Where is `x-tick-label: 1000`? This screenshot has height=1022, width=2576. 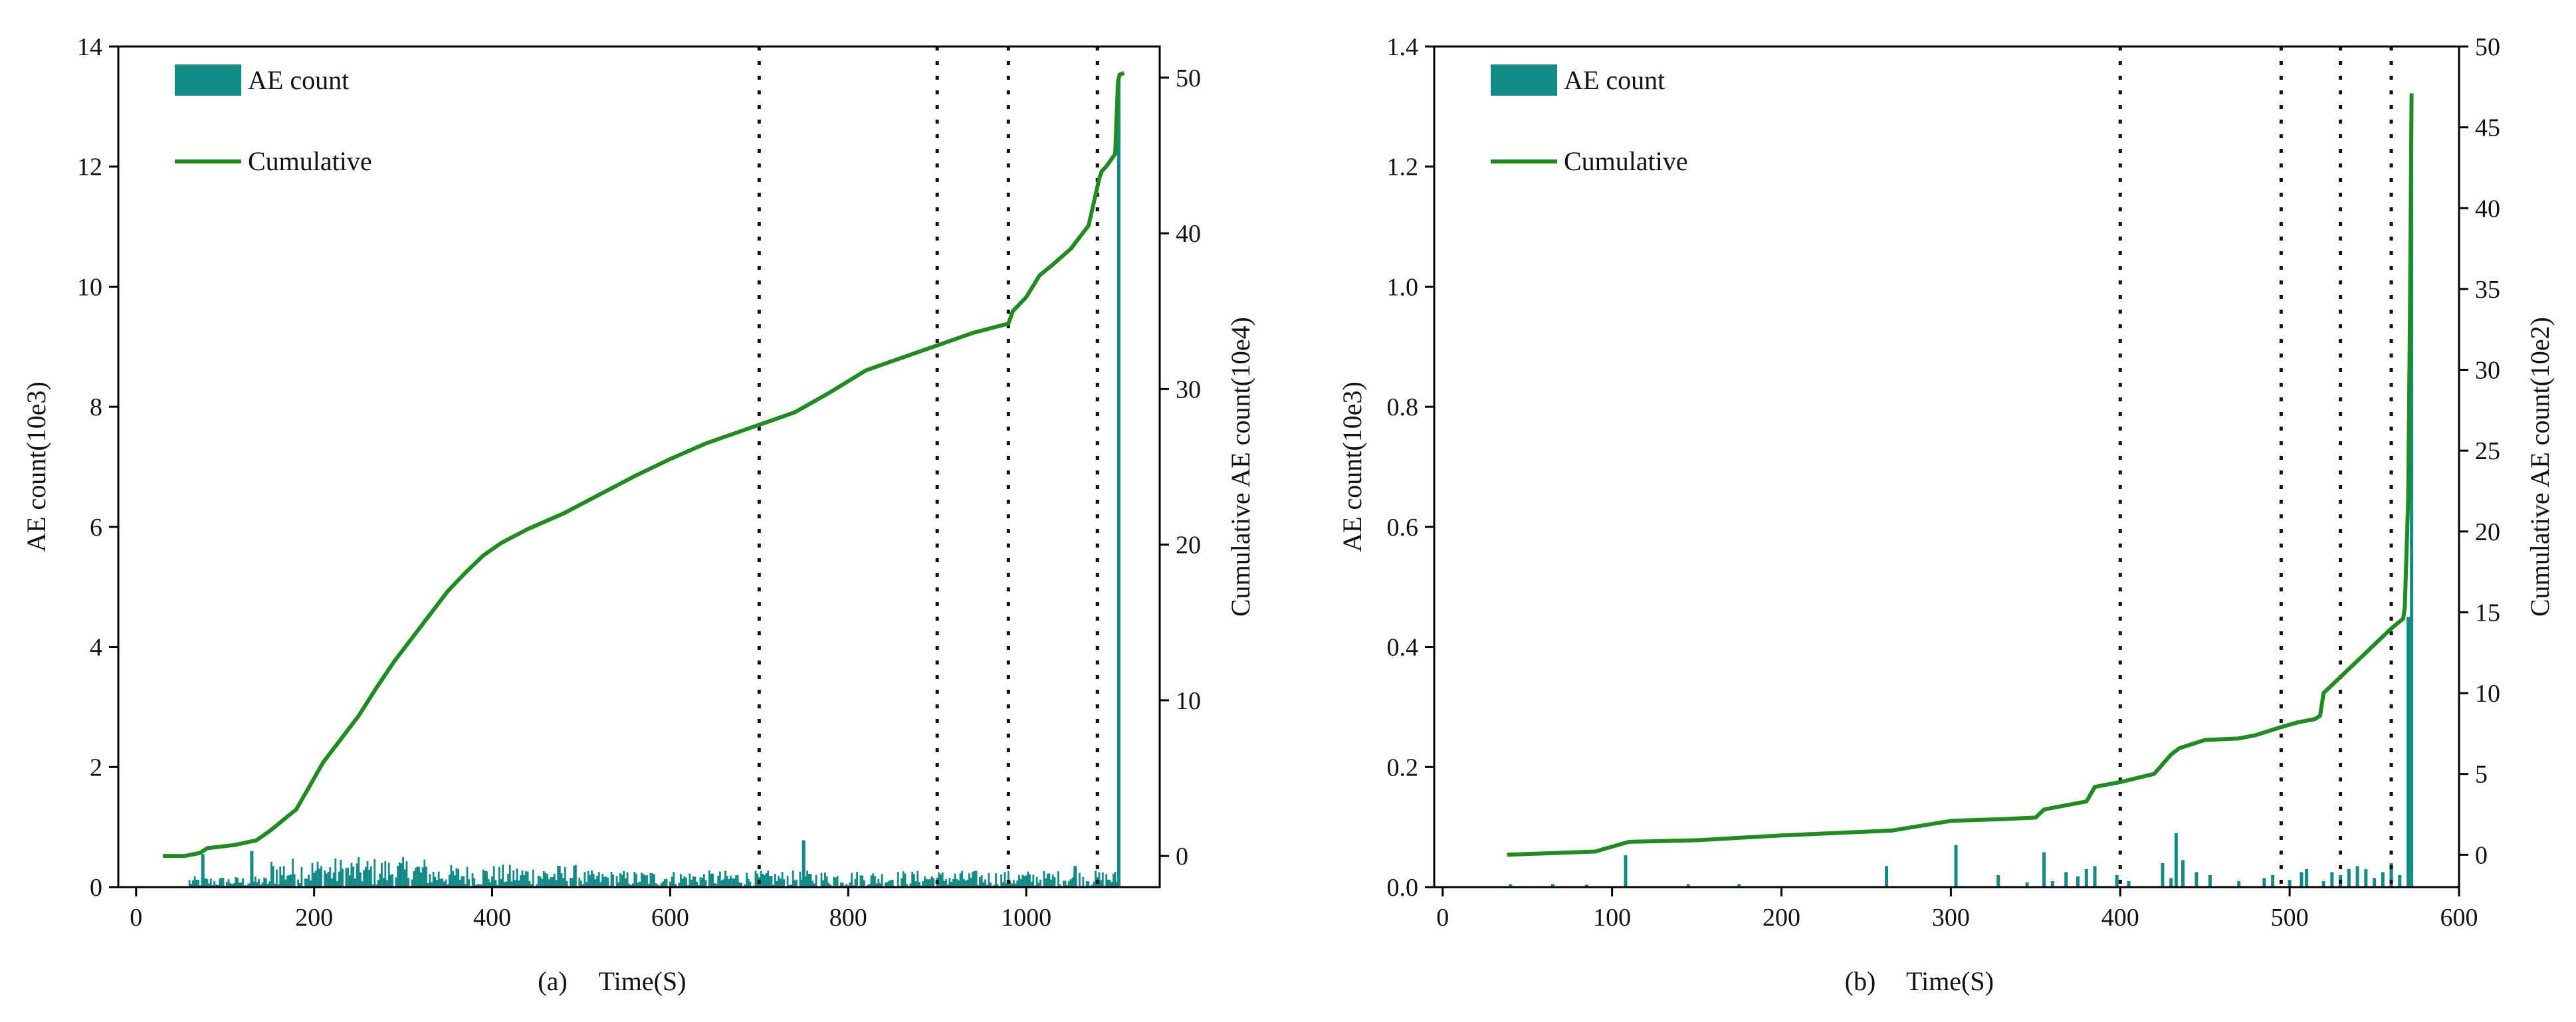 x-tick-label: 1000 is located at coordinates (1026, 918).